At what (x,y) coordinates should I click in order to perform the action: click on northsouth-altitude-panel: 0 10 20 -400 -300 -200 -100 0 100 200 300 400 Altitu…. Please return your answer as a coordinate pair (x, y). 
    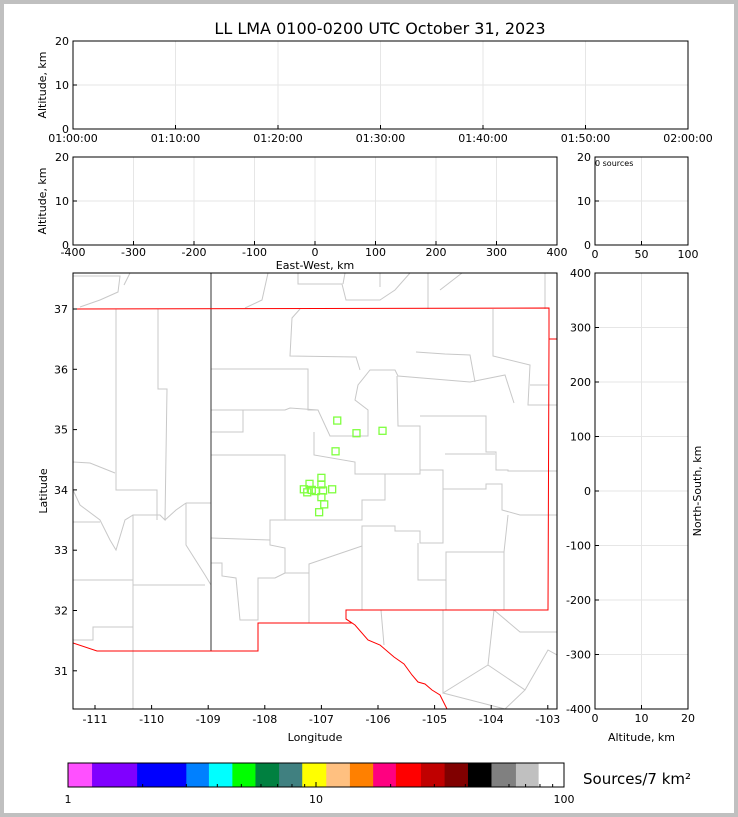
    Looking at the image, I should click on (635, 505).